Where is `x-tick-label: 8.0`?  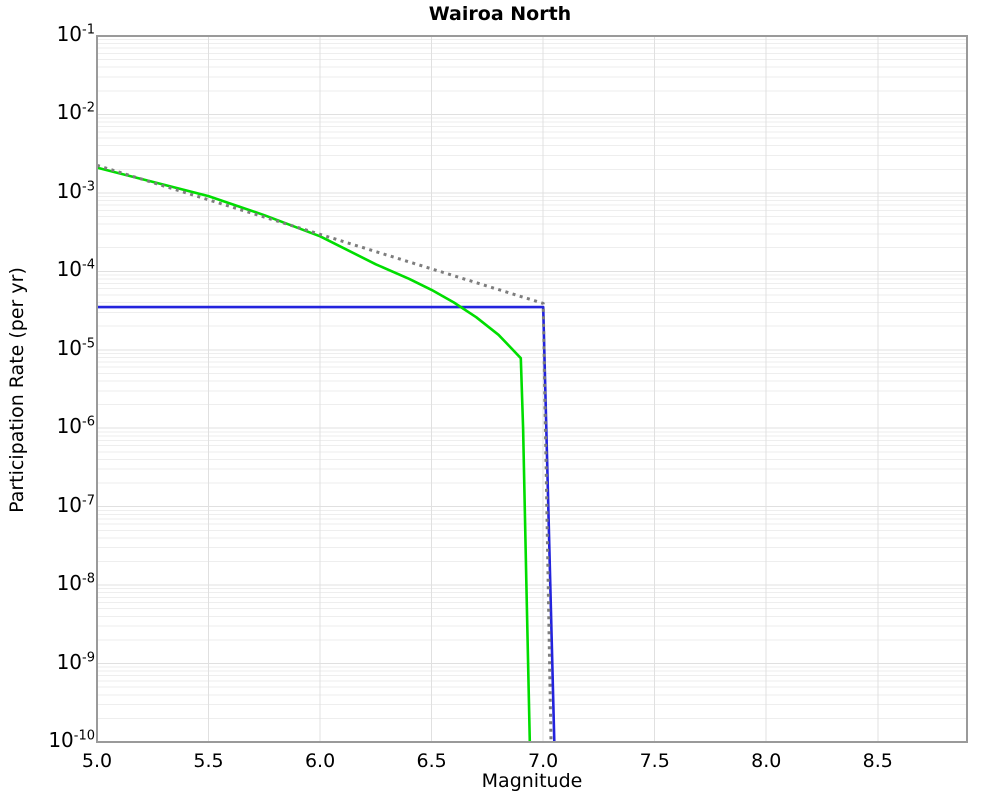 x-tick-label: 8.0 is located at coordinates (766, 761).